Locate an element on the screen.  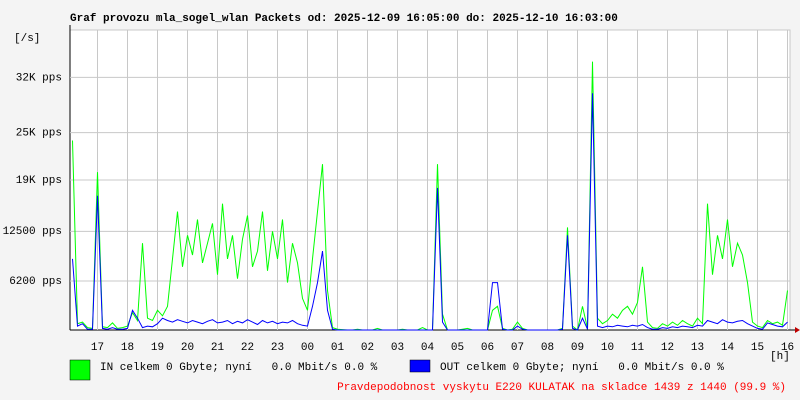
x-tick-label: 20 is located at coordinates (187, 348).